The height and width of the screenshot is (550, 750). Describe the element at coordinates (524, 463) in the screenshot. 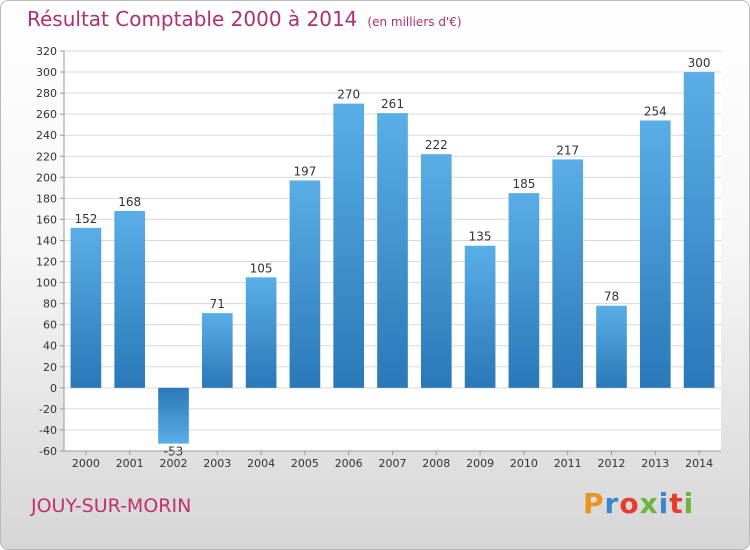

I see `x-tick-label-2010: 2010` at that location.